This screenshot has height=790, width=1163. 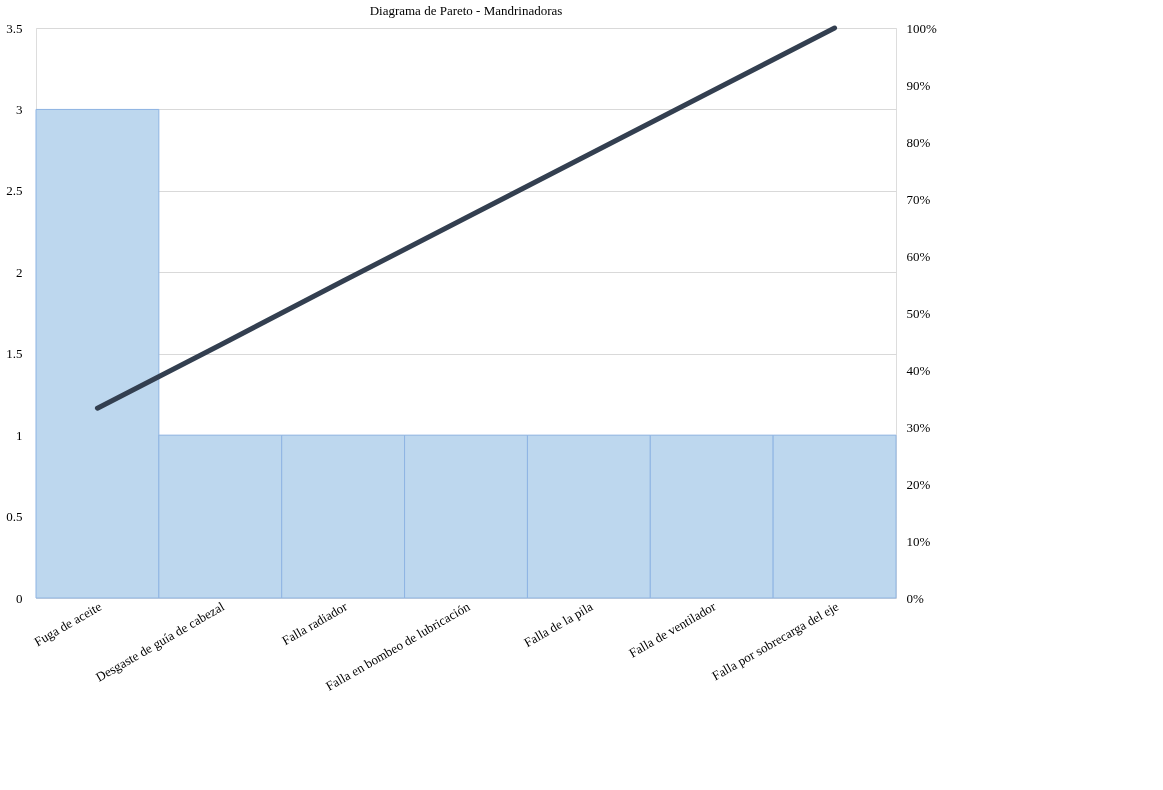 I want to click on y-tick-label: 2, so click(x=19, y=272).